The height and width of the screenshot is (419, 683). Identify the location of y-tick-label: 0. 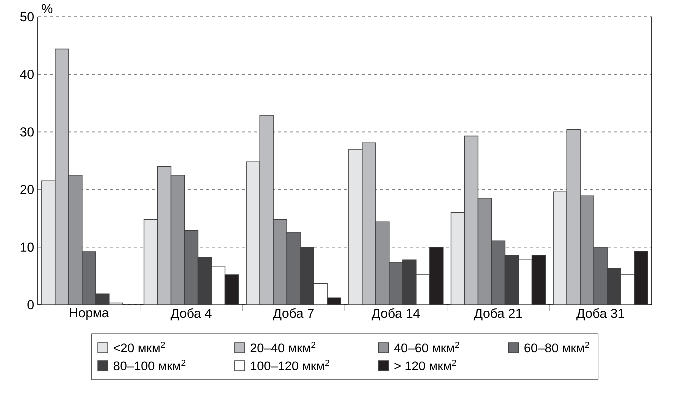
(31, 305).